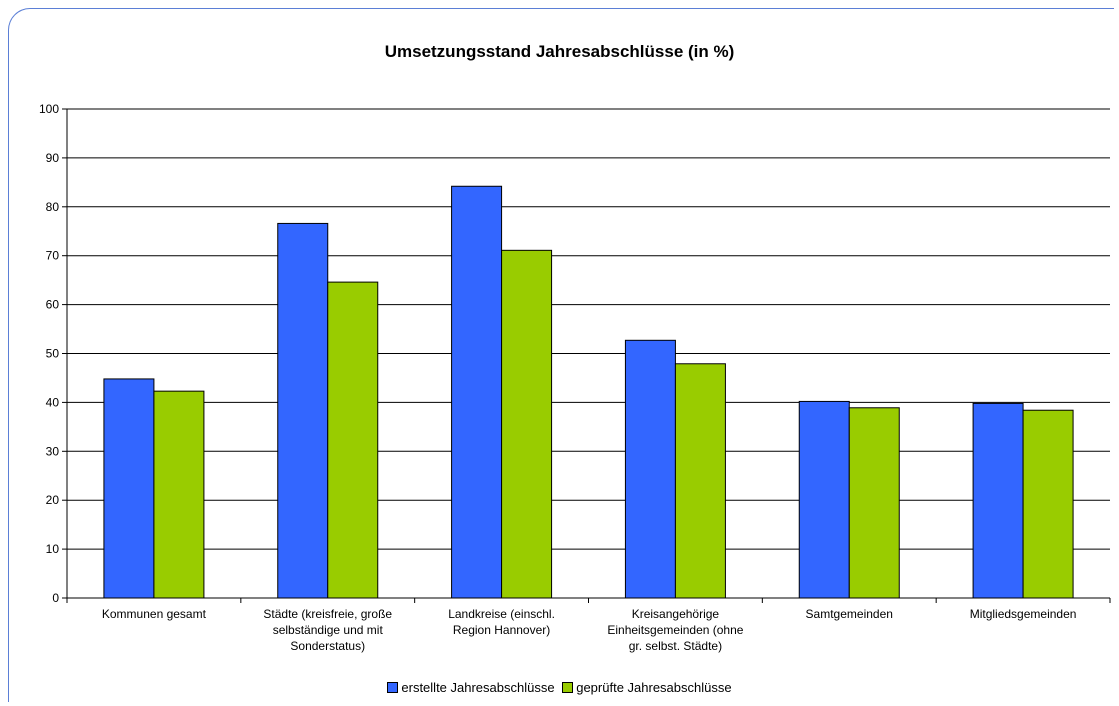 The height and width of the screenshot is (706, 1119). Describe the element at coordinates (501, 630) in the screenshot. I see `x-category-label-line: Region Hannover)` at that location.